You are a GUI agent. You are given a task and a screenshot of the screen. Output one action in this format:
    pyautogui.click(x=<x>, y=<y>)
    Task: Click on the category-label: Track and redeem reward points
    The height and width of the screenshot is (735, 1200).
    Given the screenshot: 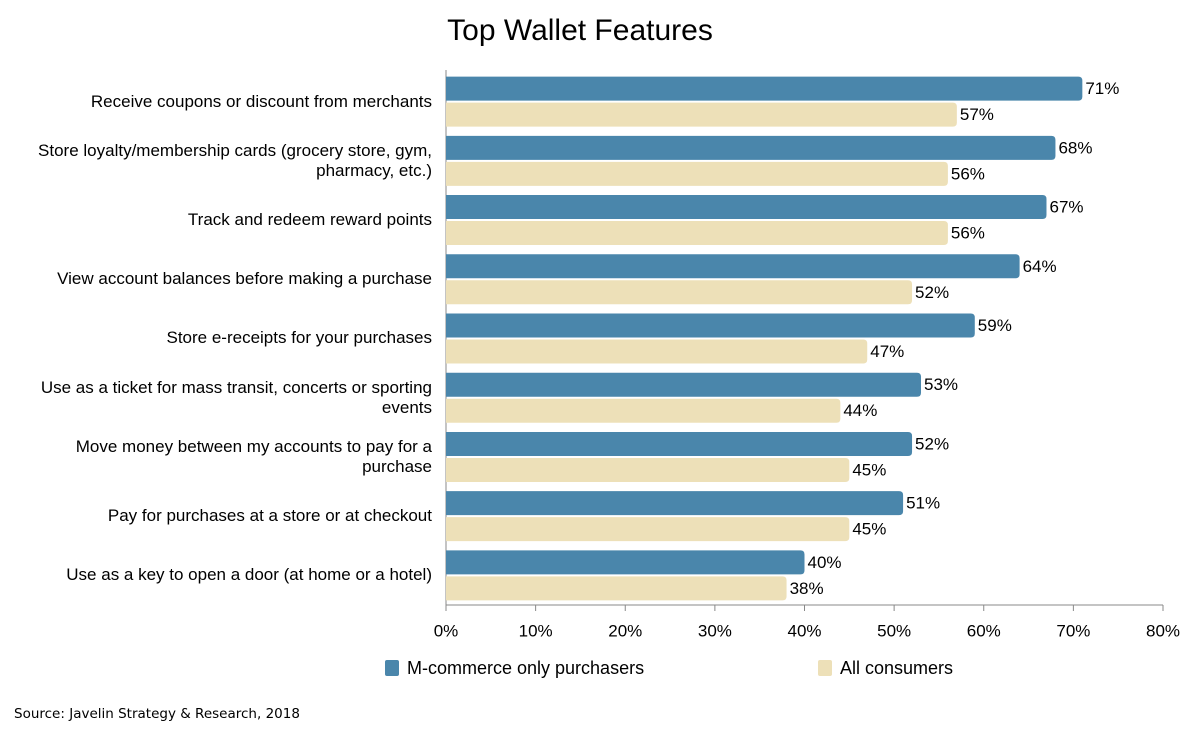 What is the action you would take?
    pyautogui.click(x=309, y=220)
    